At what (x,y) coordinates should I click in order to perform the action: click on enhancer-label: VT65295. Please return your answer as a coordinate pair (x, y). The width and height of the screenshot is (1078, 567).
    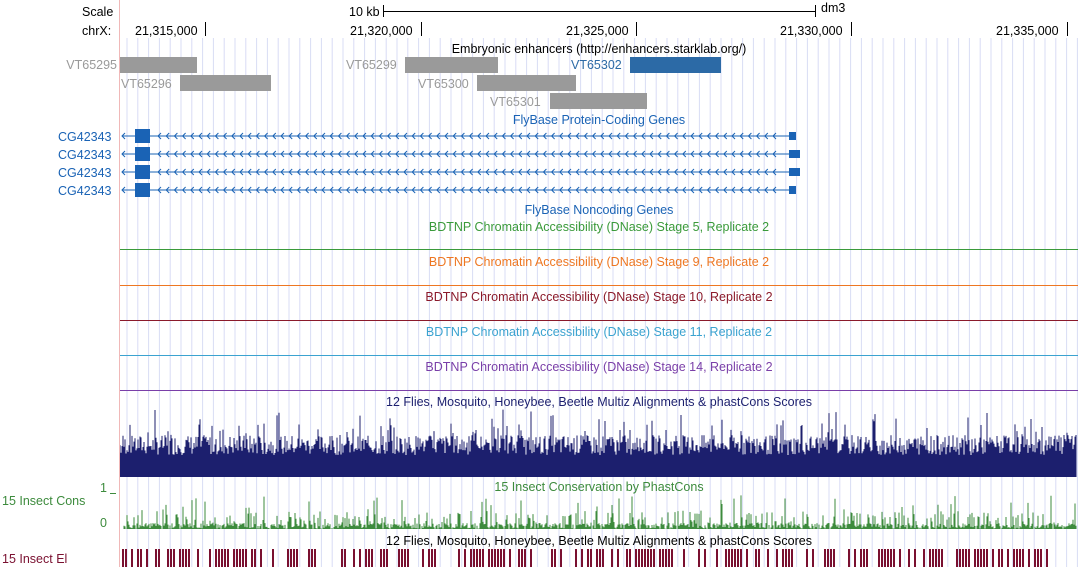
    Looking at the image, I should click on (91, 65).